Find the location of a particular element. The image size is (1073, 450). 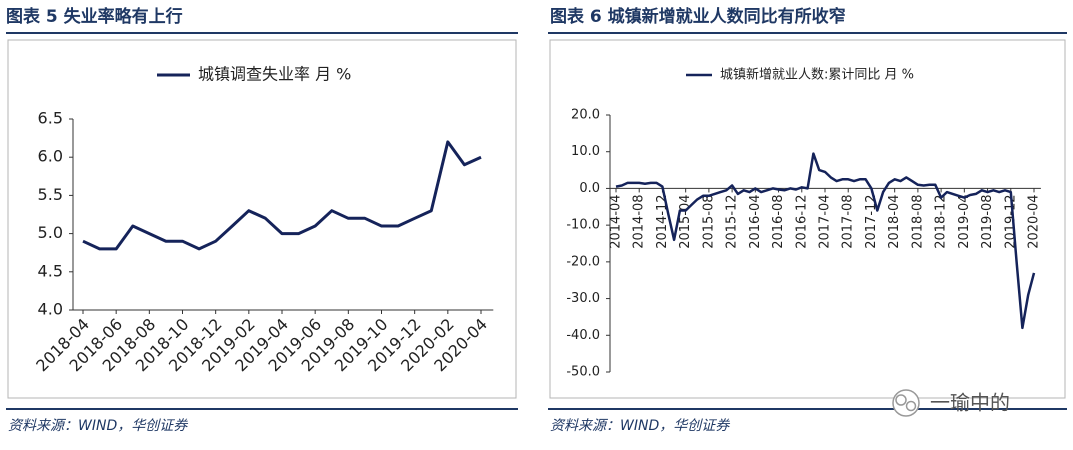

y-tick-label: 6.0 is located at coordinates (50, 156).